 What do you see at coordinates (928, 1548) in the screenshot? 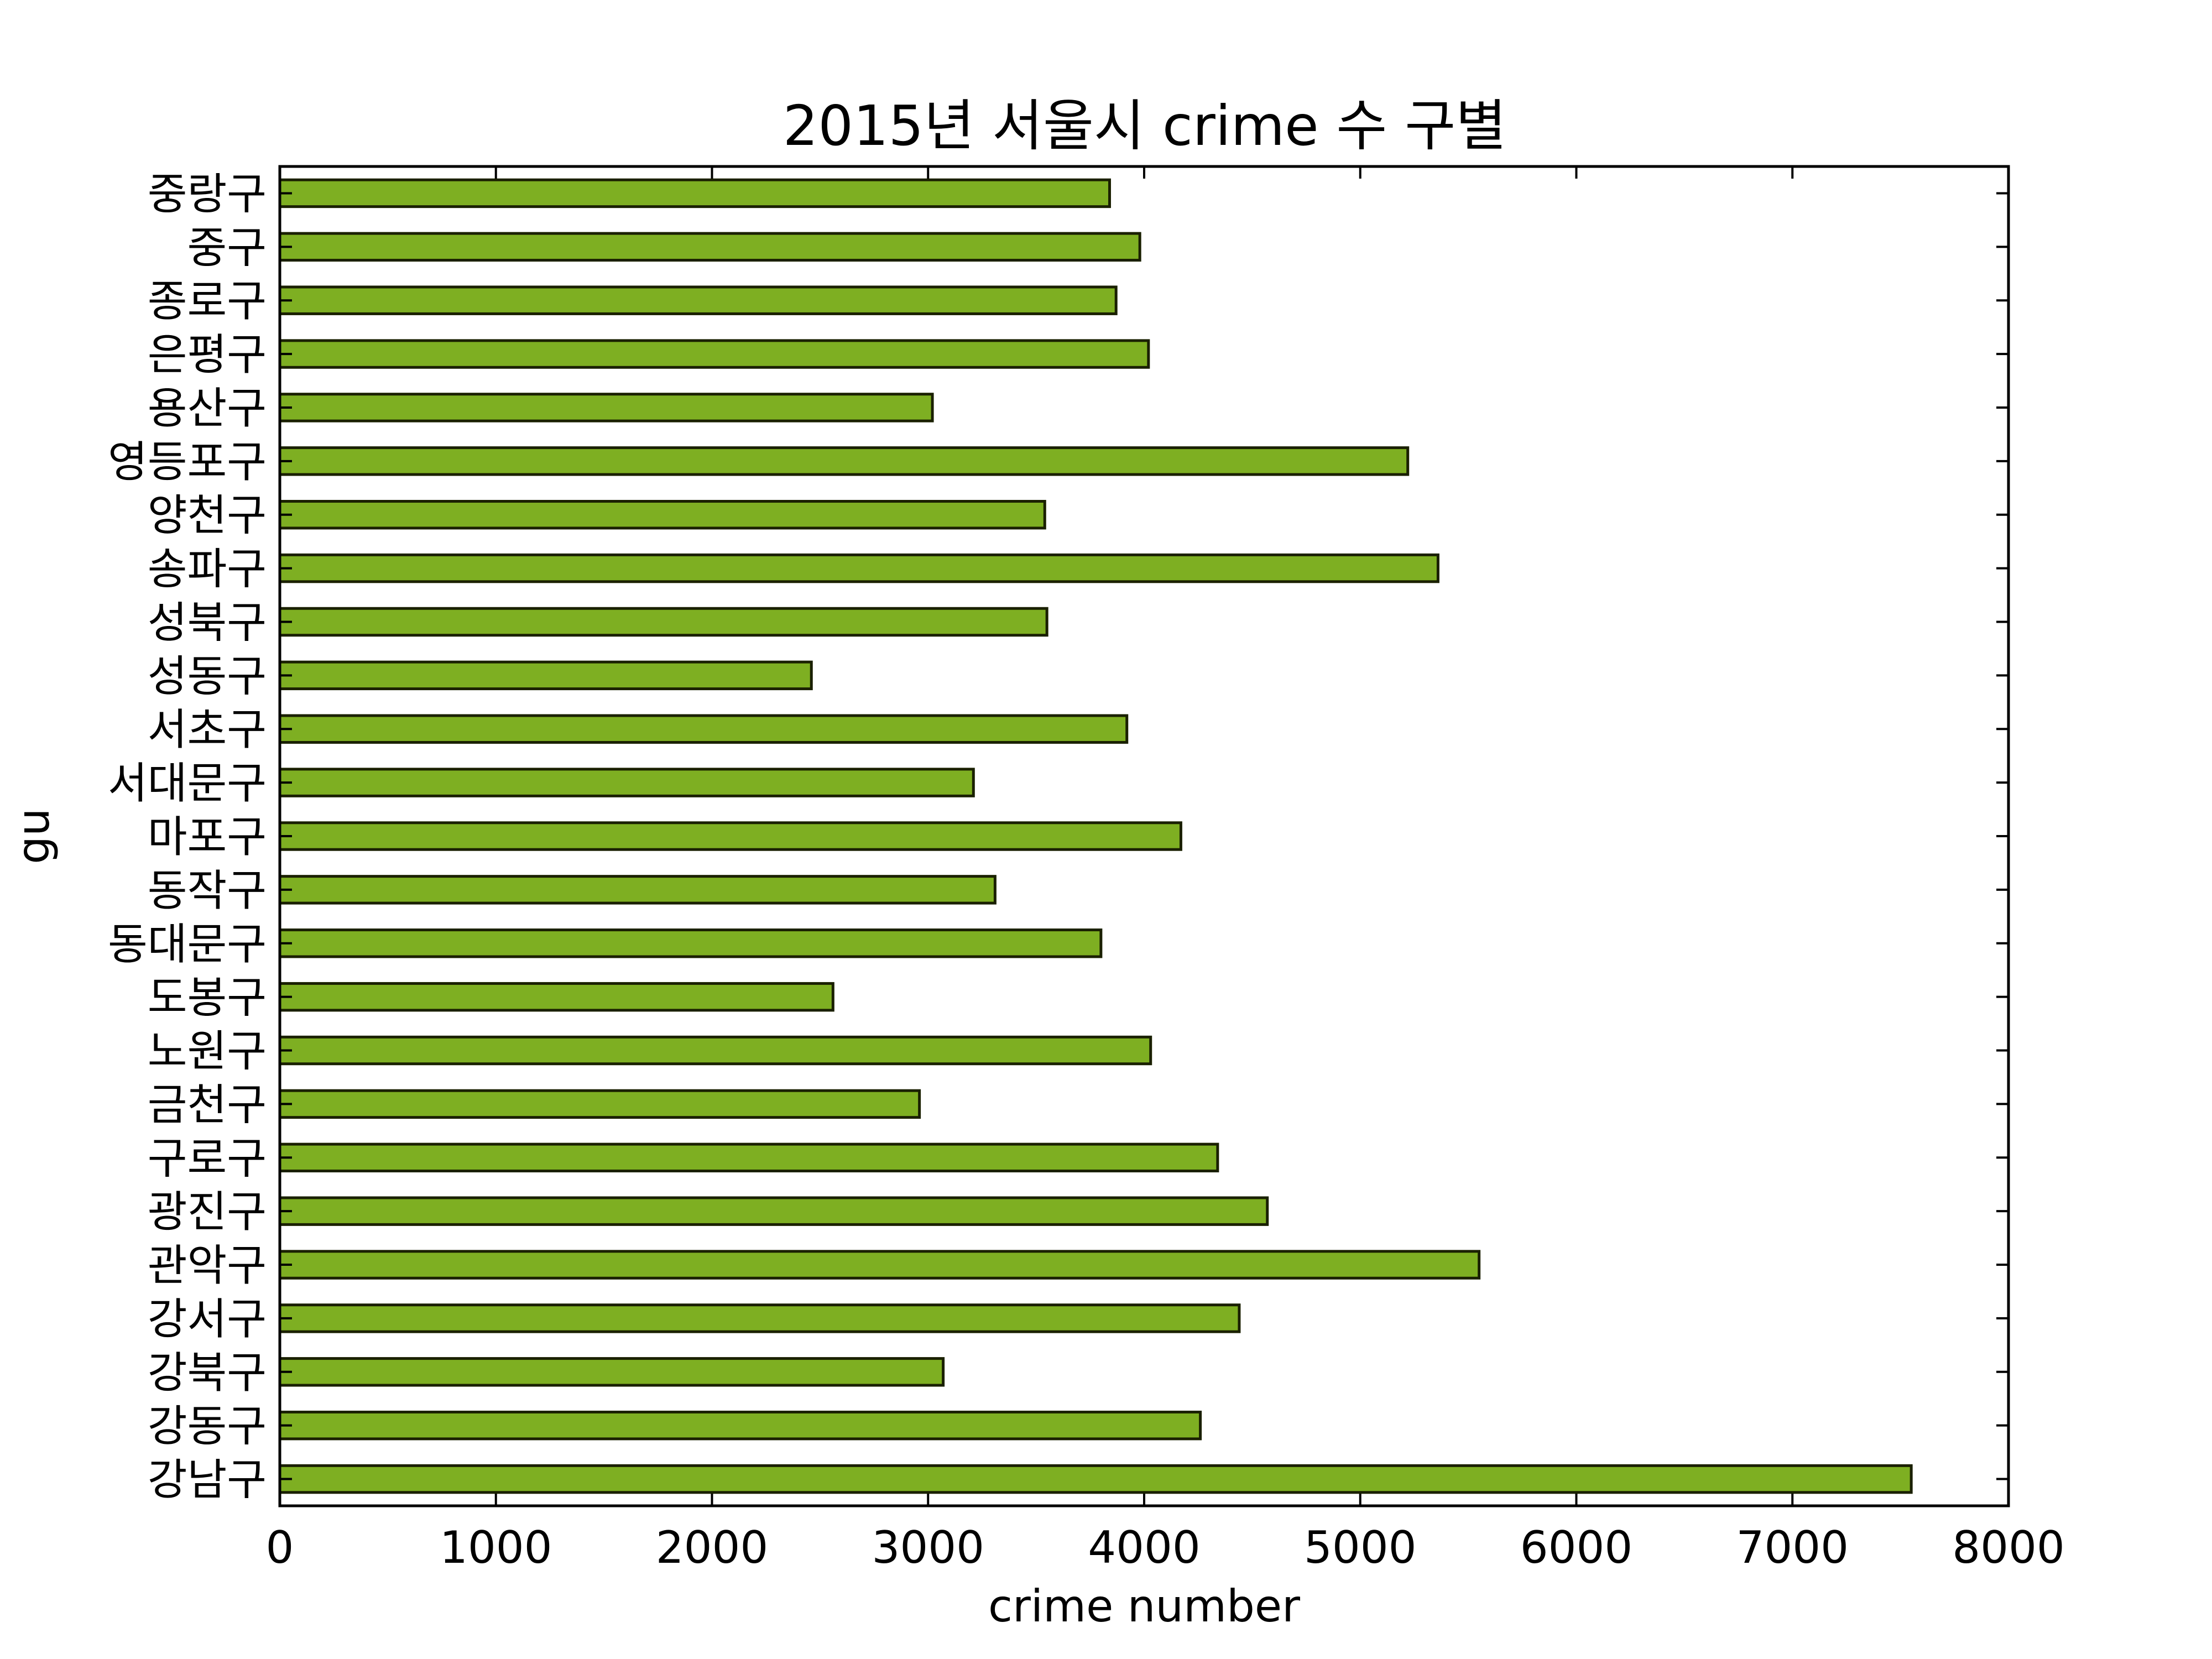
I see `x-tick-label: 3000` at bounding box center [928, 1548].